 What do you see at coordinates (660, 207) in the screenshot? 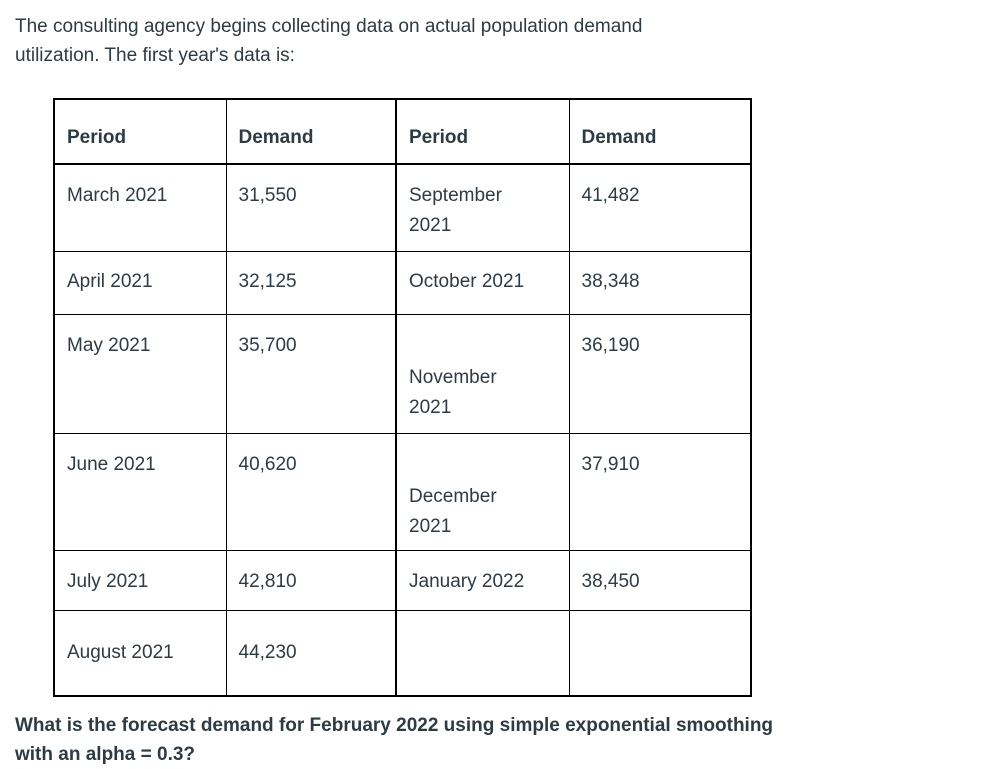
I see `table-cell-demand: 41,482` at bounding box center [660, 207].